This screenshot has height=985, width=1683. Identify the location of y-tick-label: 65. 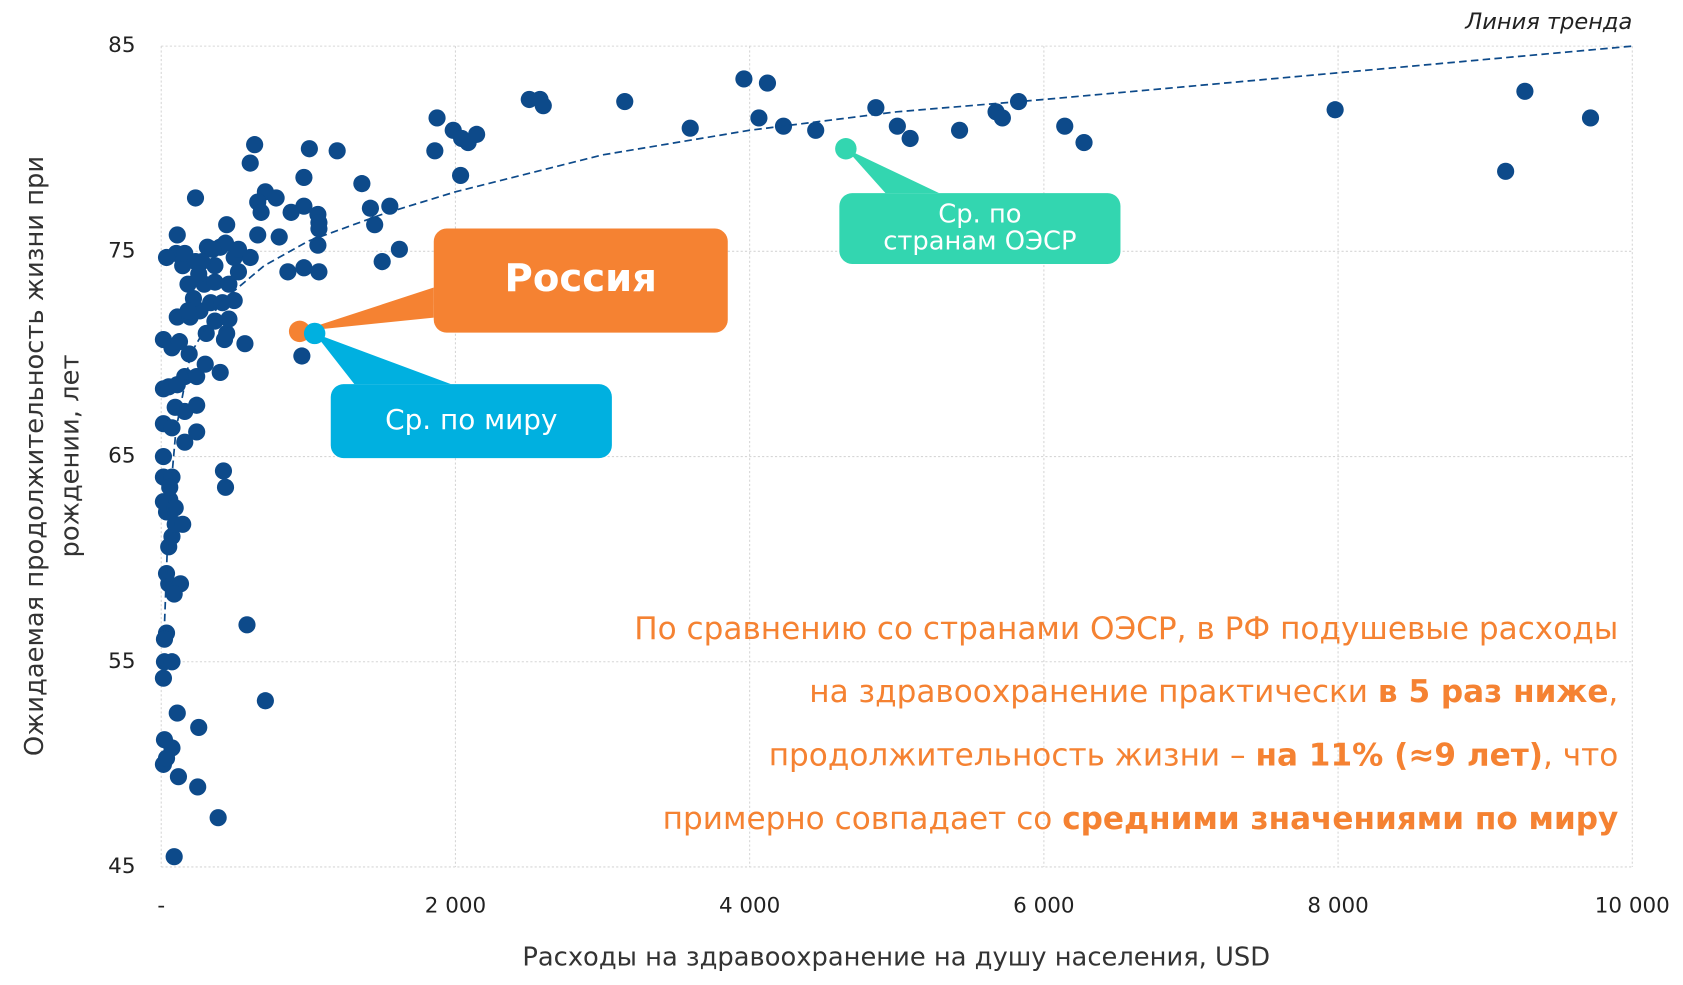
(121, 456).